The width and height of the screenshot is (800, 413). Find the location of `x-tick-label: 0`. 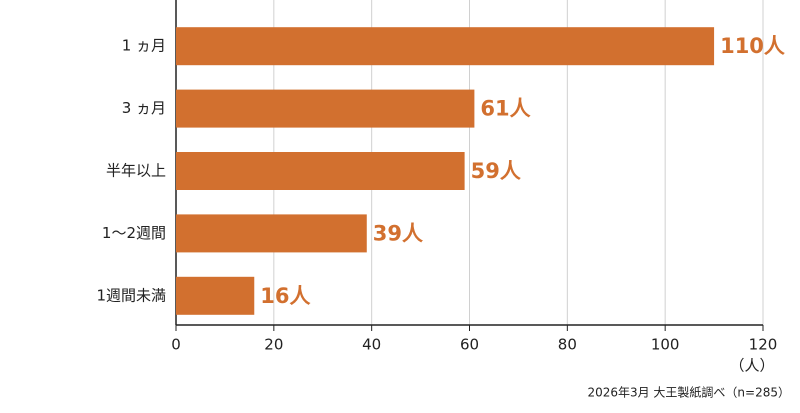

x-tick-label: 0 is located at coordinates (176, 345).